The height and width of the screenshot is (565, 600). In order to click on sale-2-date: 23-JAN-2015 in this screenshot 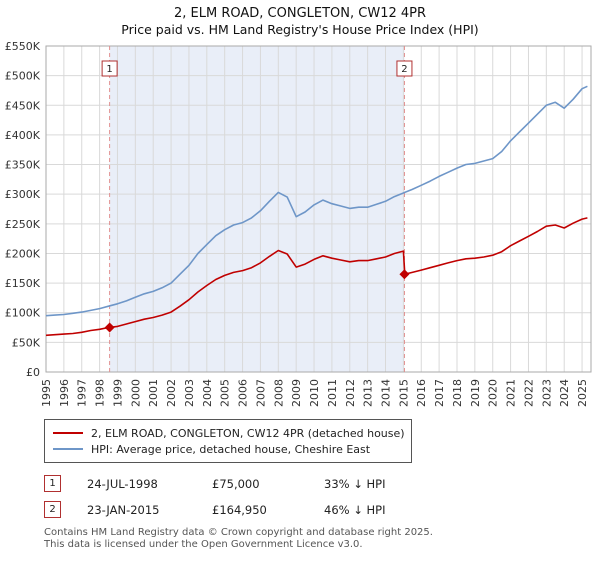, I will do `click(123, 509)`.